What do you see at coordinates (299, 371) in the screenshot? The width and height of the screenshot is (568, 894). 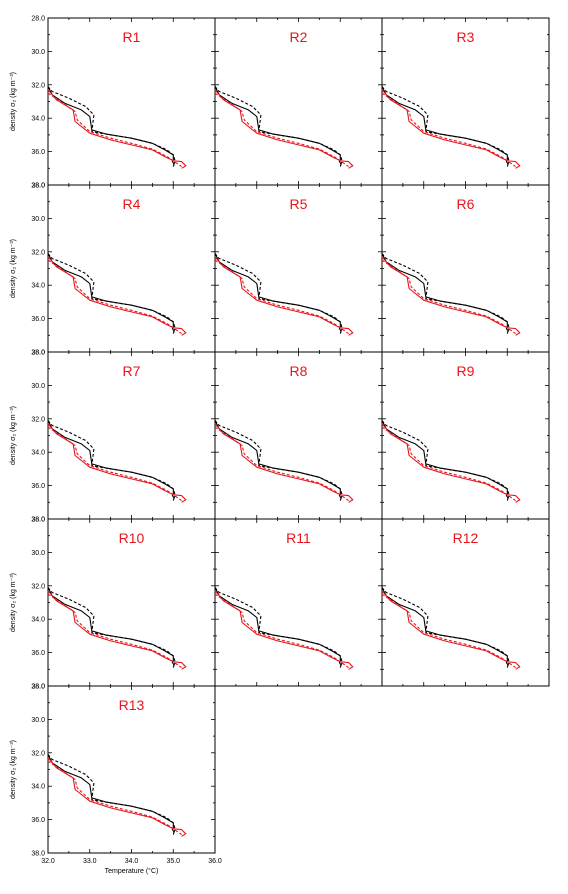 I see `panel-title: R8` at bounding box center [299, 371].